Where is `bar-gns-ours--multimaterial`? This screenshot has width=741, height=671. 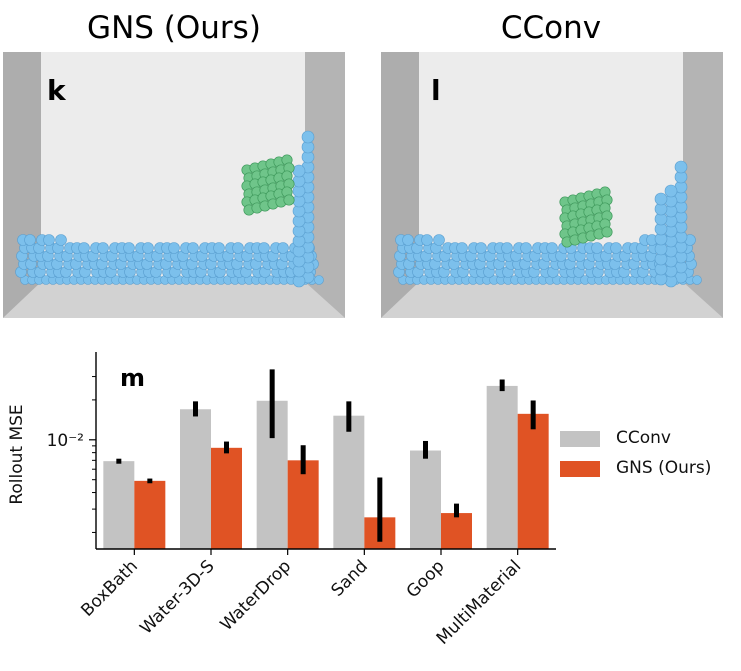 bar-gns-ours--multimaterial is located at coordinates (533, 481).